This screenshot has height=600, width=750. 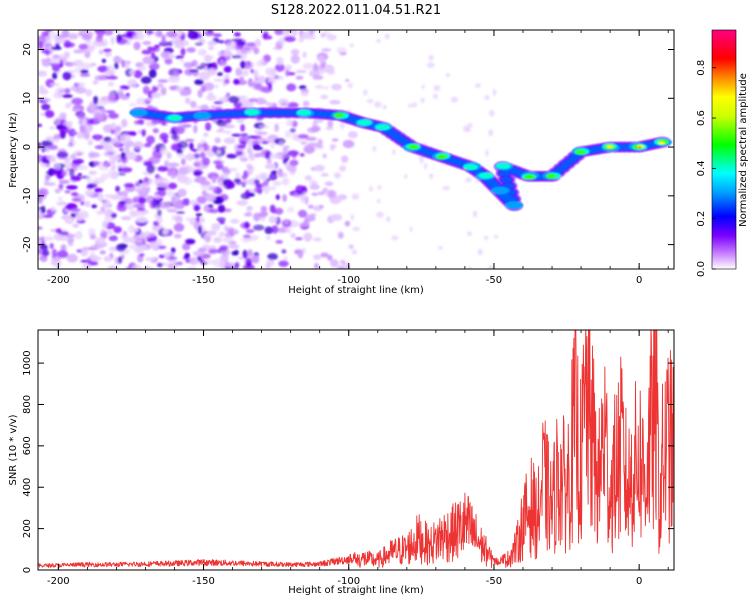 What do you see at coordinates (27, 570) in the screenshot?
I see `snr-y-tick-label: 0` at bounding box center [27, 570].